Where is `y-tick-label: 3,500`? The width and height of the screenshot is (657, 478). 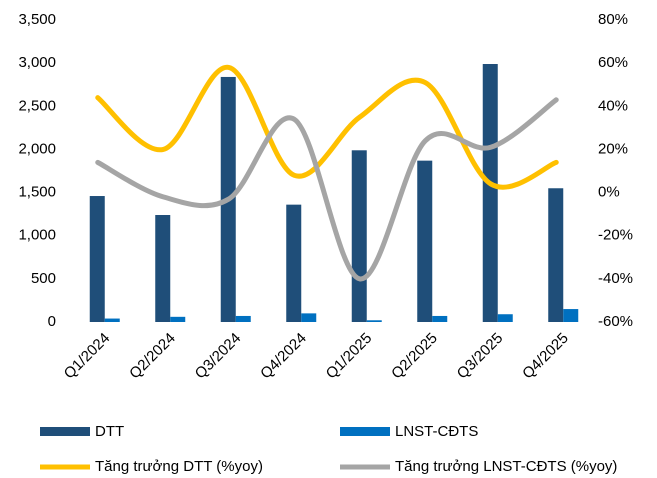 y-tick-label: 3,500 is located at coordinates (37, 19).